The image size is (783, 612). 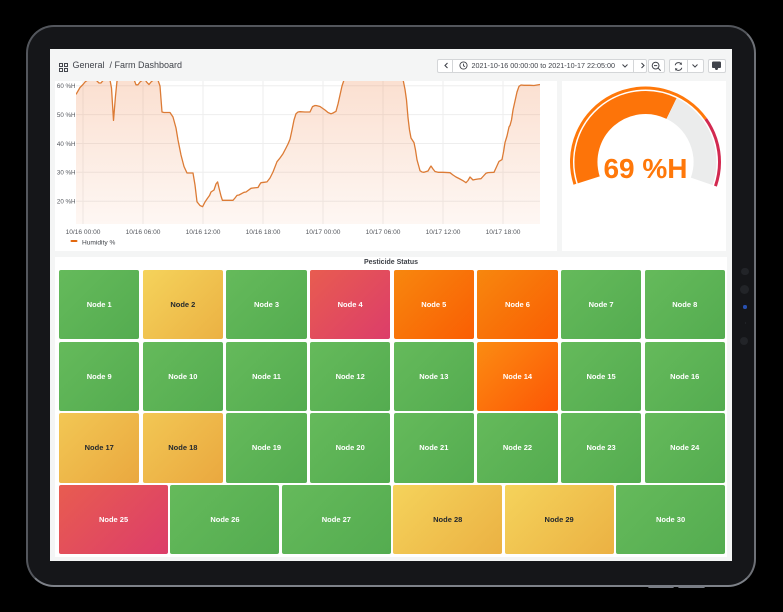 What do you see at coordinates (83, 232) in the screenshot?
I see `svg-text: 10/16 00:00` at bounding box center [83, 232].